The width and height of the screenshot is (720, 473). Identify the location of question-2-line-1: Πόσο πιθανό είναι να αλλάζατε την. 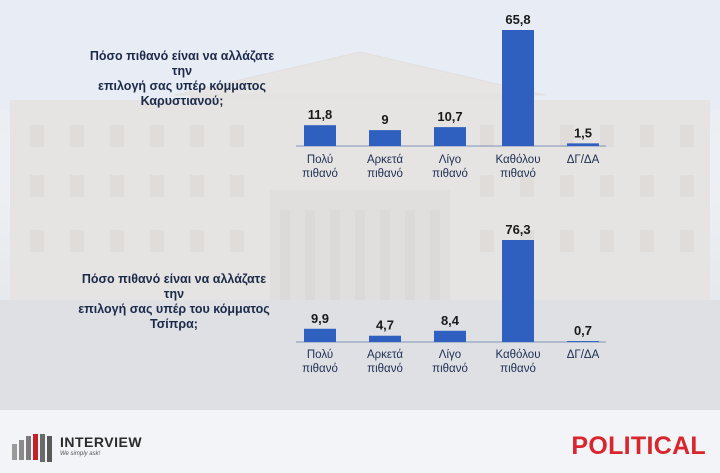
(174, 286).